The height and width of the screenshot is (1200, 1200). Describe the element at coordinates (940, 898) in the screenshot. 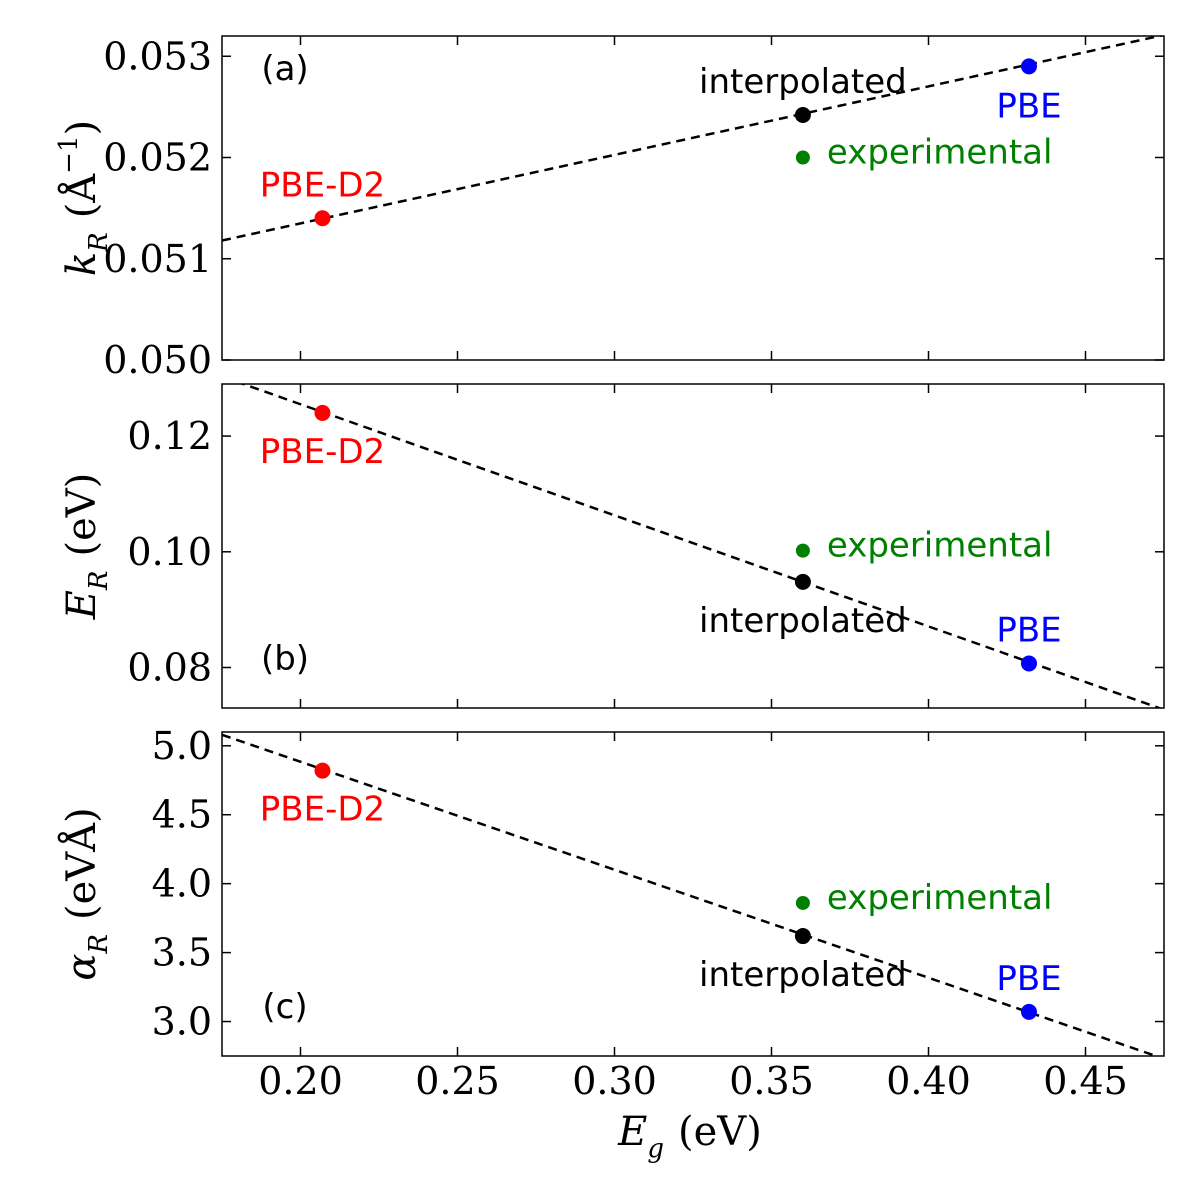

I see `panel-c-label-experimental: experimental` at that location.